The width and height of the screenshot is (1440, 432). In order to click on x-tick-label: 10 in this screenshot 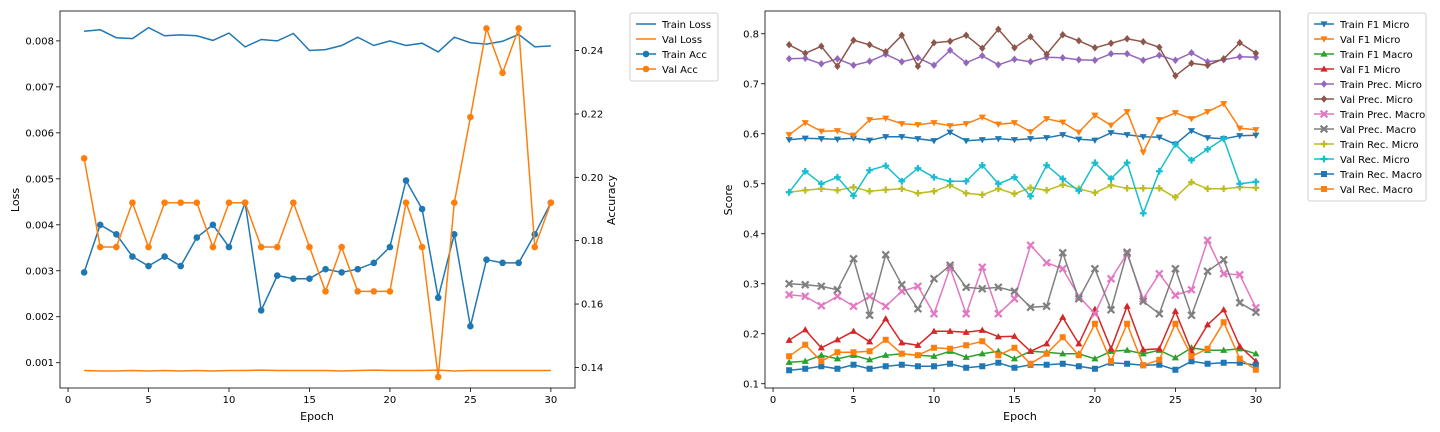, I will do `click(934, 400)`.